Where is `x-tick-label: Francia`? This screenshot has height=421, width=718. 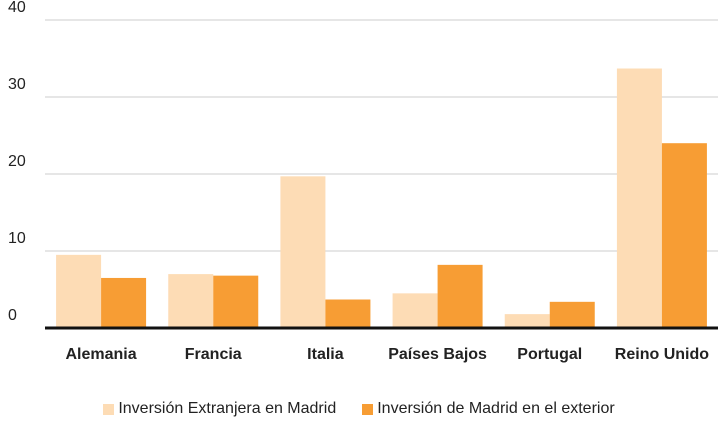
x-tick-label: Francia is located at coordinates (213, 354).